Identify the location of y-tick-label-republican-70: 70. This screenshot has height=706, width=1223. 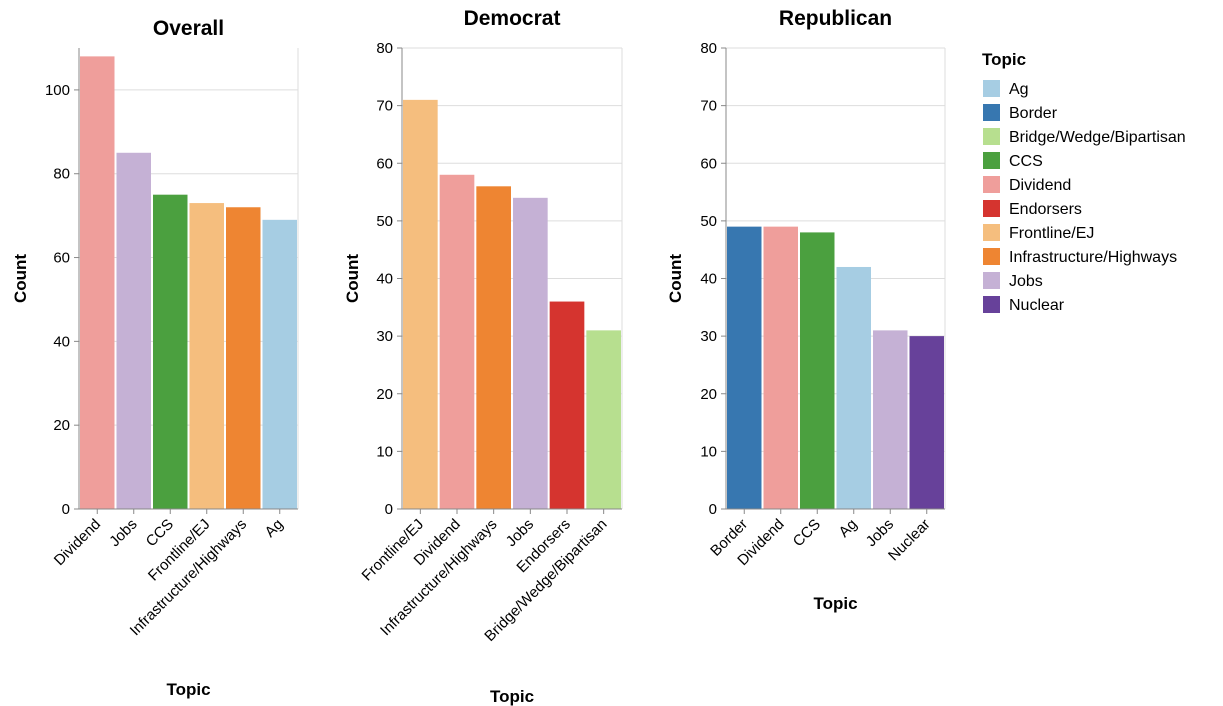
(708, 106).